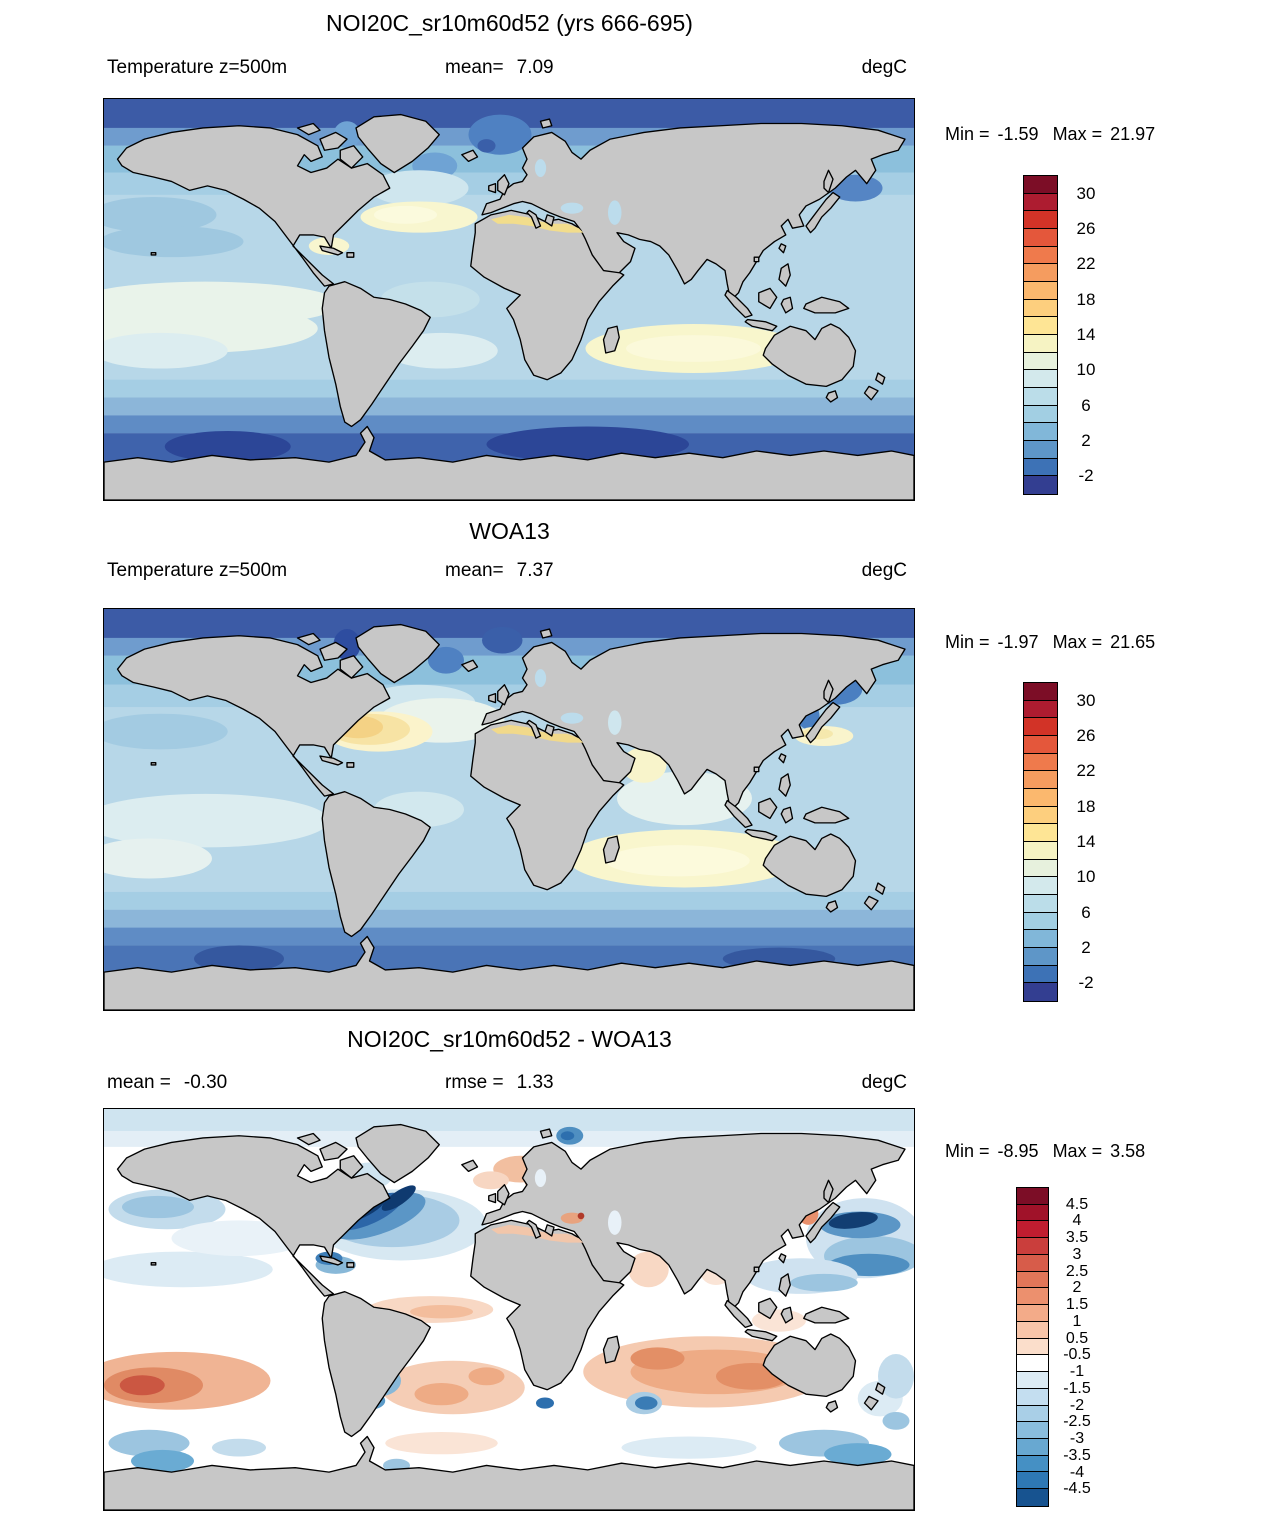 This screenshot has width=1285, height=1519. I want to click on colorbar-tick-label: -4.5, so click(1077, 1489).